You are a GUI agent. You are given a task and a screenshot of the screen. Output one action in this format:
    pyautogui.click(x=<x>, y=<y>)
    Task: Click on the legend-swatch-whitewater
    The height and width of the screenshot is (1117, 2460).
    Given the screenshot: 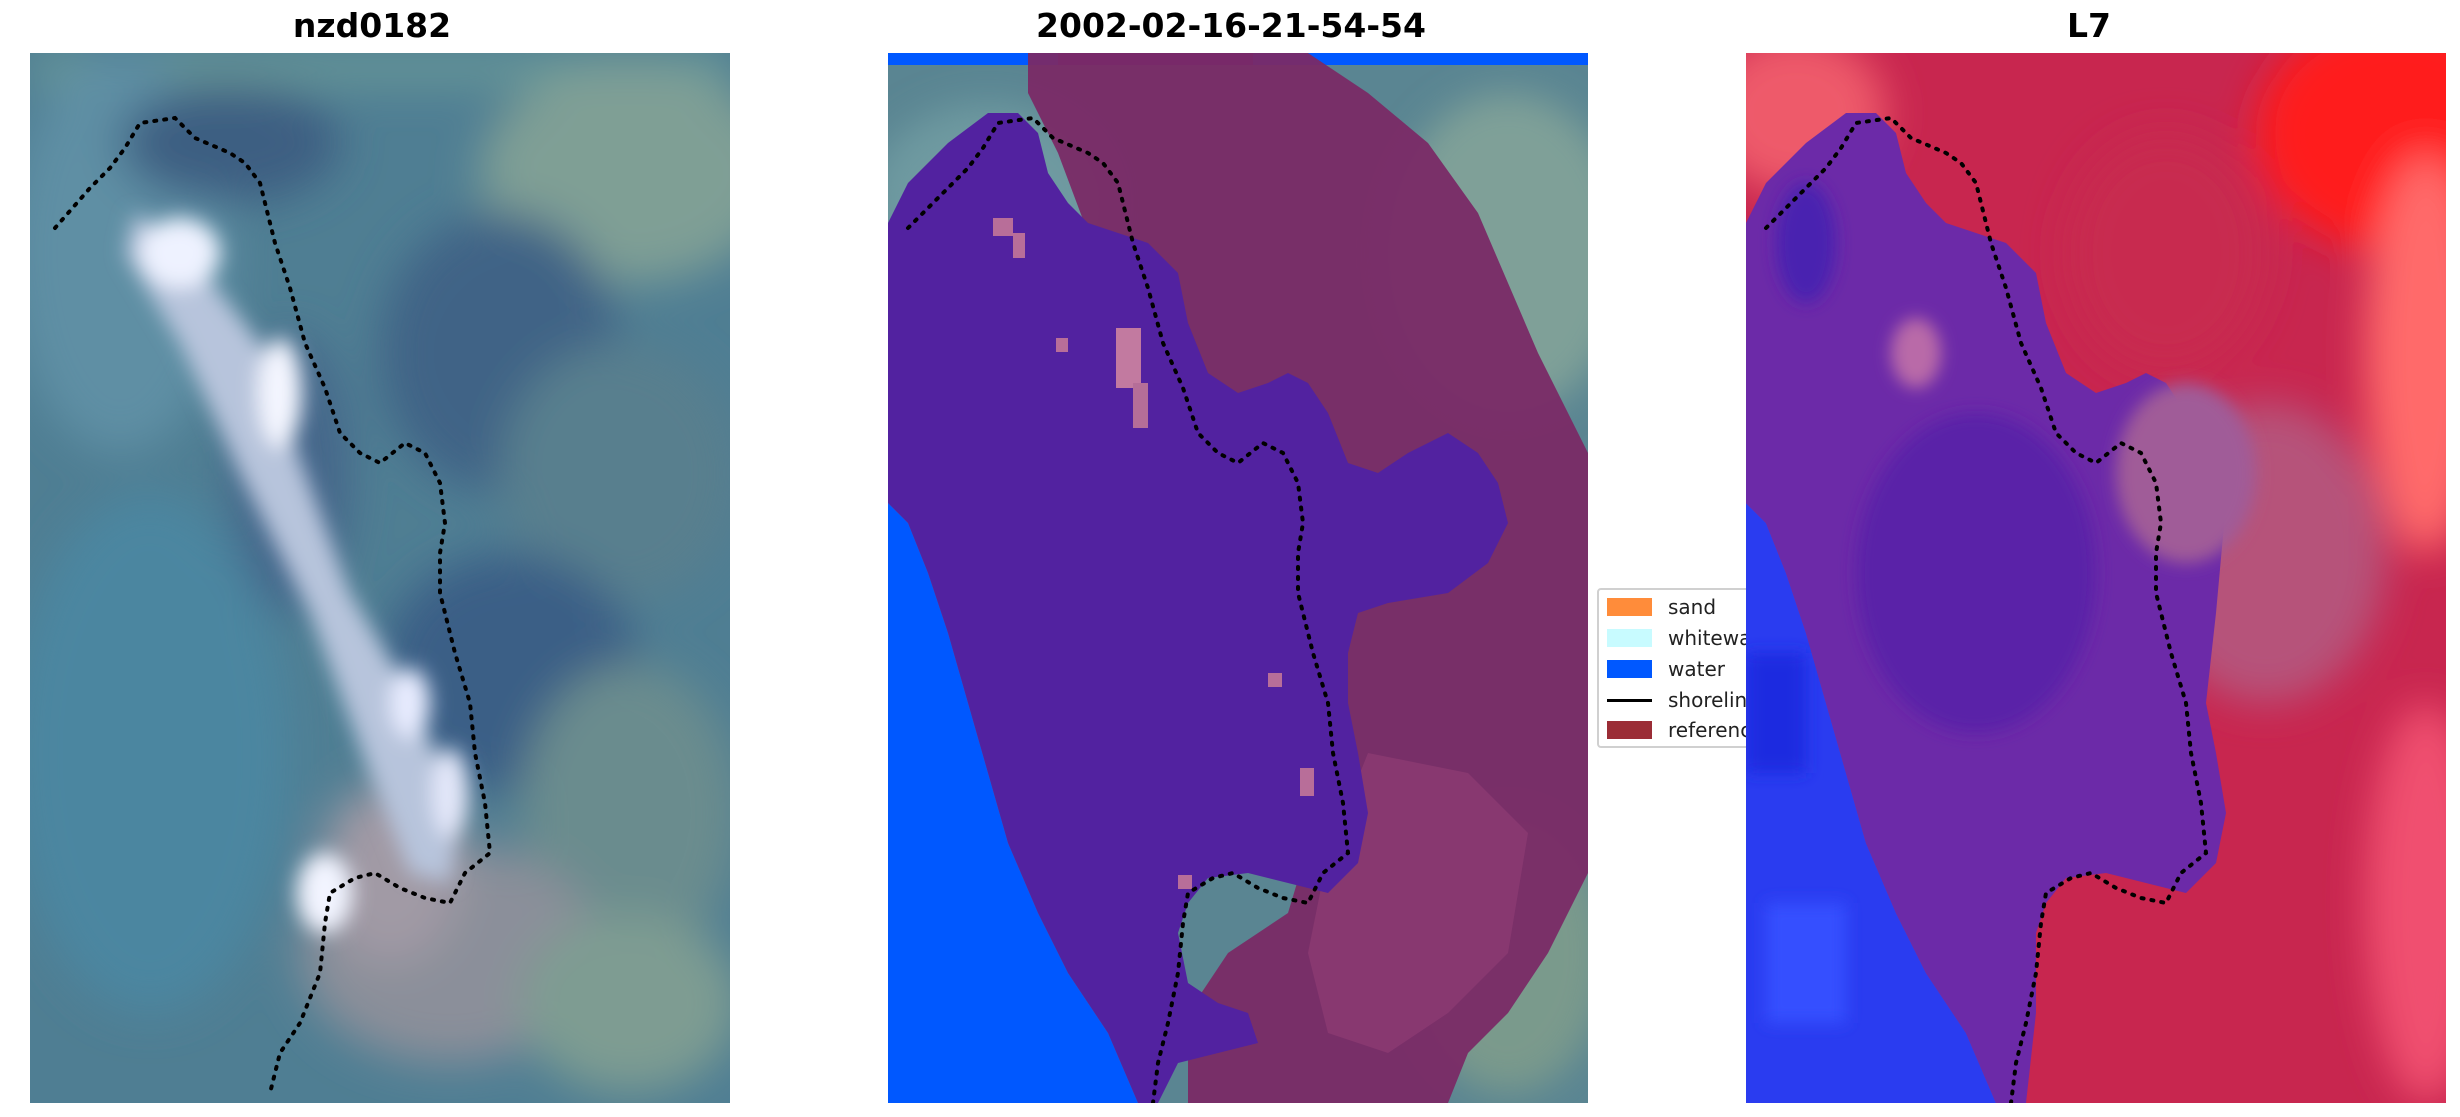 What is the action you would take?
    pyautogui.click(x=1629, y=638)
    